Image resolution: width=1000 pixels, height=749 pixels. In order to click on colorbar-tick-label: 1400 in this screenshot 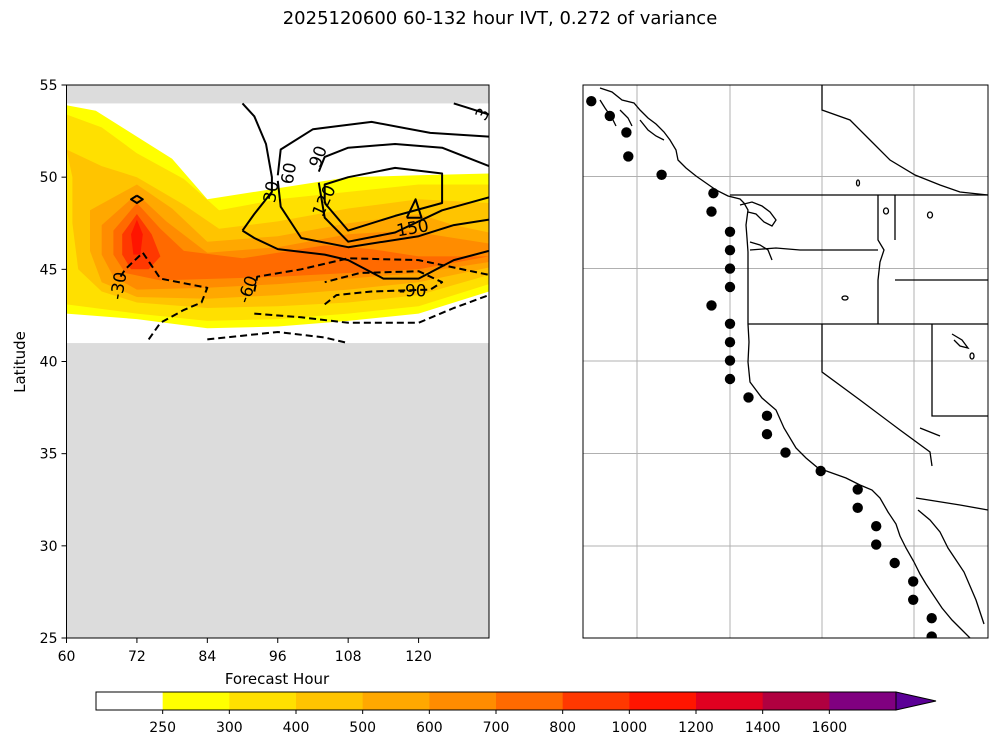, I will do `click(763, 728)`.